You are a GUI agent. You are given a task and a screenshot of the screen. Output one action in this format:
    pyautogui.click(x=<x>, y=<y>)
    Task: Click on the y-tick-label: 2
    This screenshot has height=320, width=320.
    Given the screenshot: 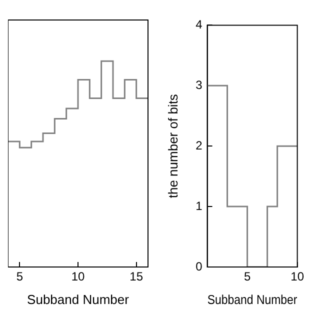 What is the action you would take?
    pyautogui.click(x=199, y=145)
    